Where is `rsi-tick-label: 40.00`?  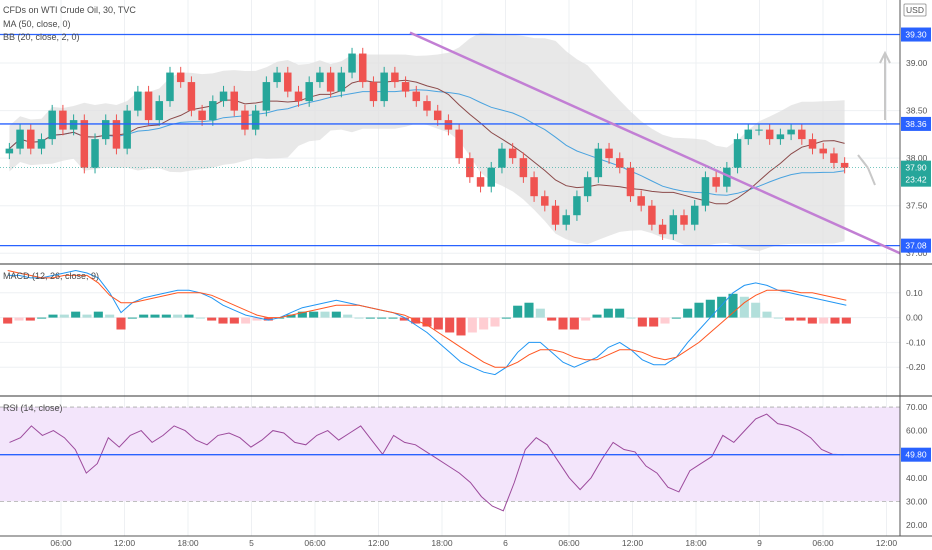 rsi-tick-label: 40.00 is located at coordinates (917, 478).